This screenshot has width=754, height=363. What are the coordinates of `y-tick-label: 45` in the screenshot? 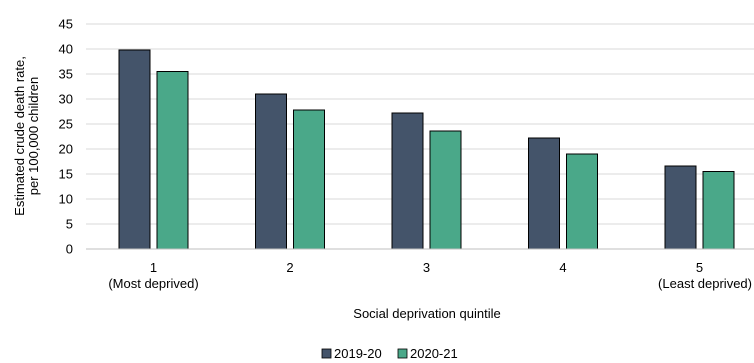 It's located at (66, 24).